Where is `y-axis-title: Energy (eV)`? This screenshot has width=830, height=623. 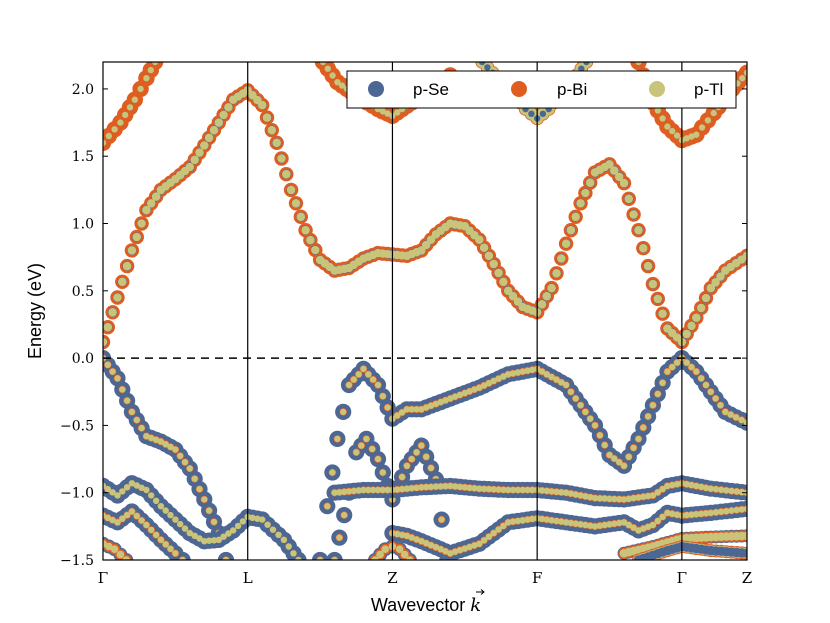 y-axis-title: Energy (eV) is located at coordinates (35, 311).